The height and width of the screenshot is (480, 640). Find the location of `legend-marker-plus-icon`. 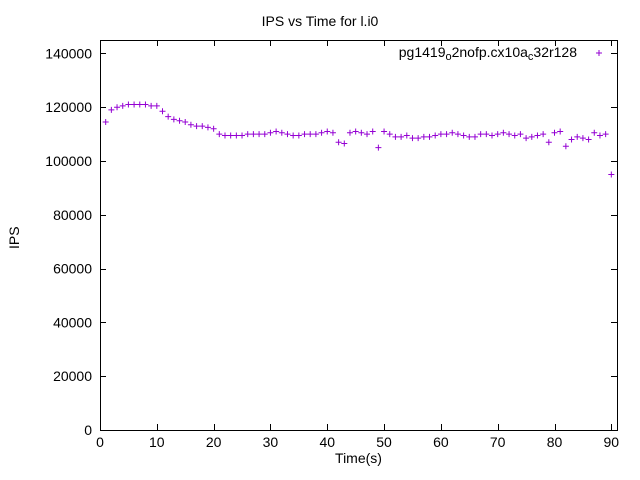

legend-marker-plus-icon is located at coordinates (599, 53).